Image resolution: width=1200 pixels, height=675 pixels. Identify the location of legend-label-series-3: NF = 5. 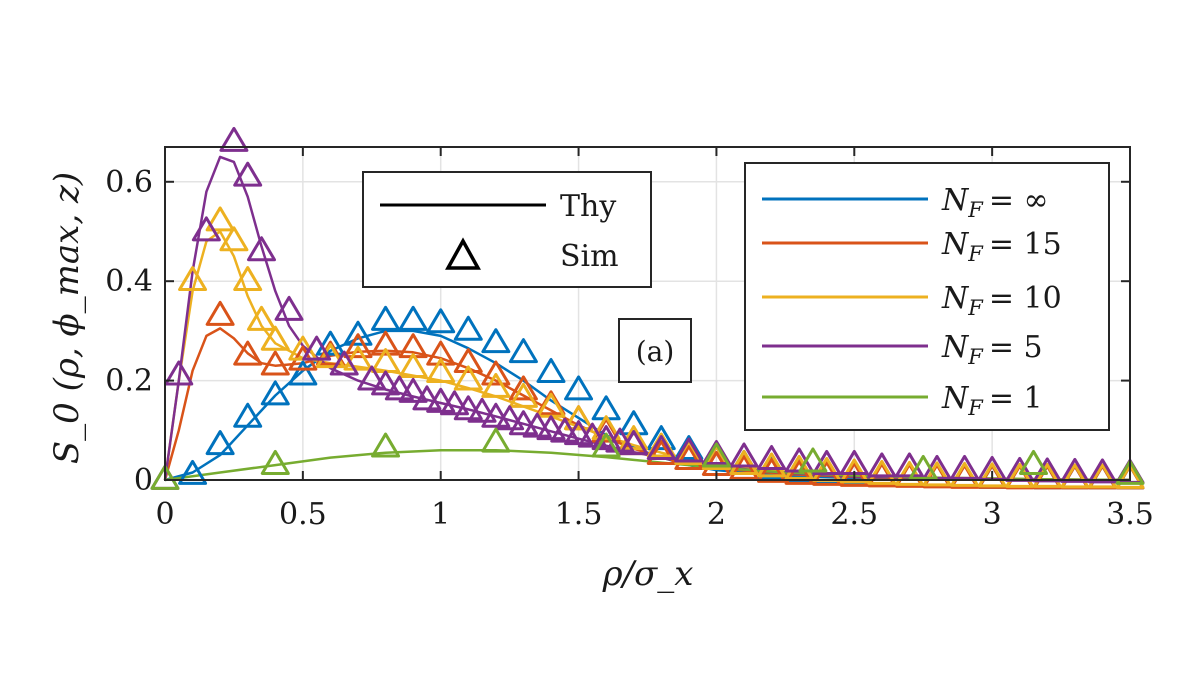
(992, 349).